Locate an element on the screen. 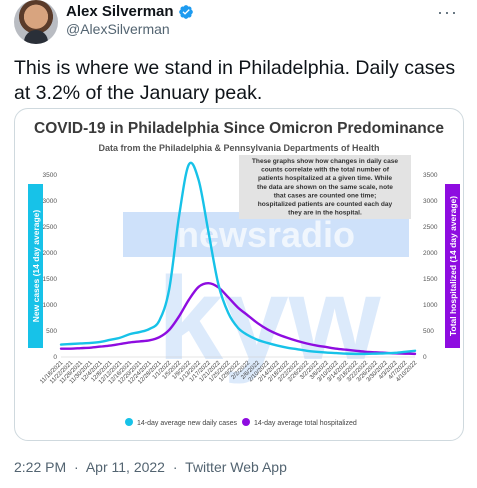 Image resolution: width=477 pixels, height=488 pixels. annotation-box is located at coordinates (325, 187).